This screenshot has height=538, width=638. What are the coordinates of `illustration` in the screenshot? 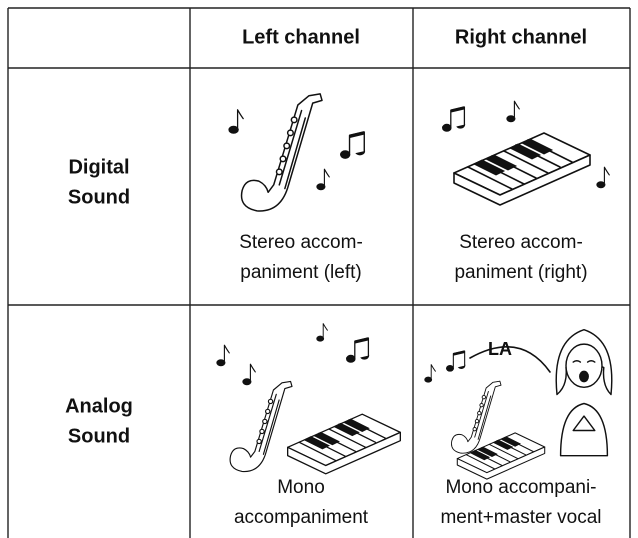 It's located at (419, 152).